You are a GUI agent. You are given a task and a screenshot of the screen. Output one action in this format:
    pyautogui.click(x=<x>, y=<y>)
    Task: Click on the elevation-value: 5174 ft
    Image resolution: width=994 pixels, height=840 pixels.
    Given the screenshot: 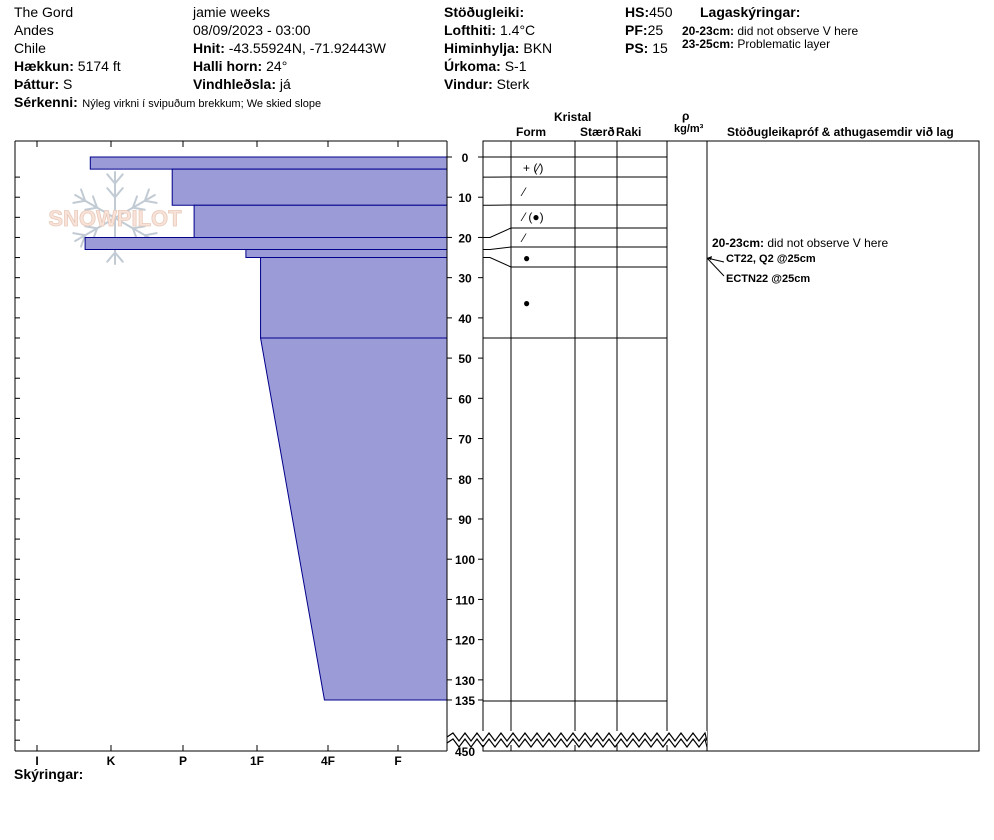 What is the action you would take?
    pyautogui.click(x=99, y=66)
    